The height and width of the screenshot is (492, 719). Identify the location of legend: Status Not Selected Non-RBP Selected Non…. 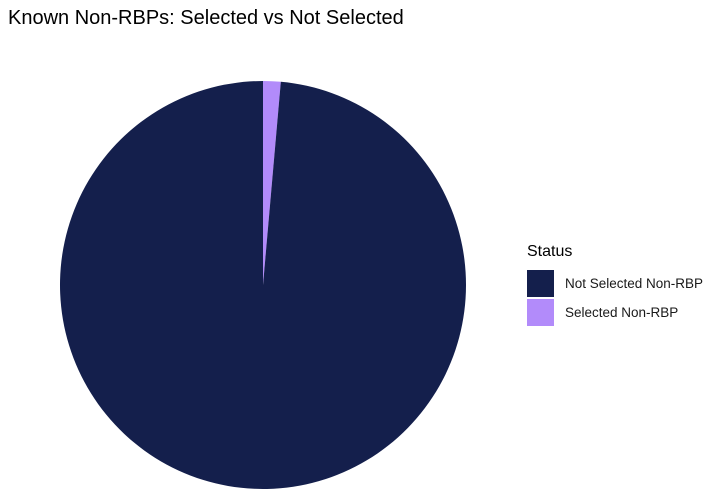
(615, 285).